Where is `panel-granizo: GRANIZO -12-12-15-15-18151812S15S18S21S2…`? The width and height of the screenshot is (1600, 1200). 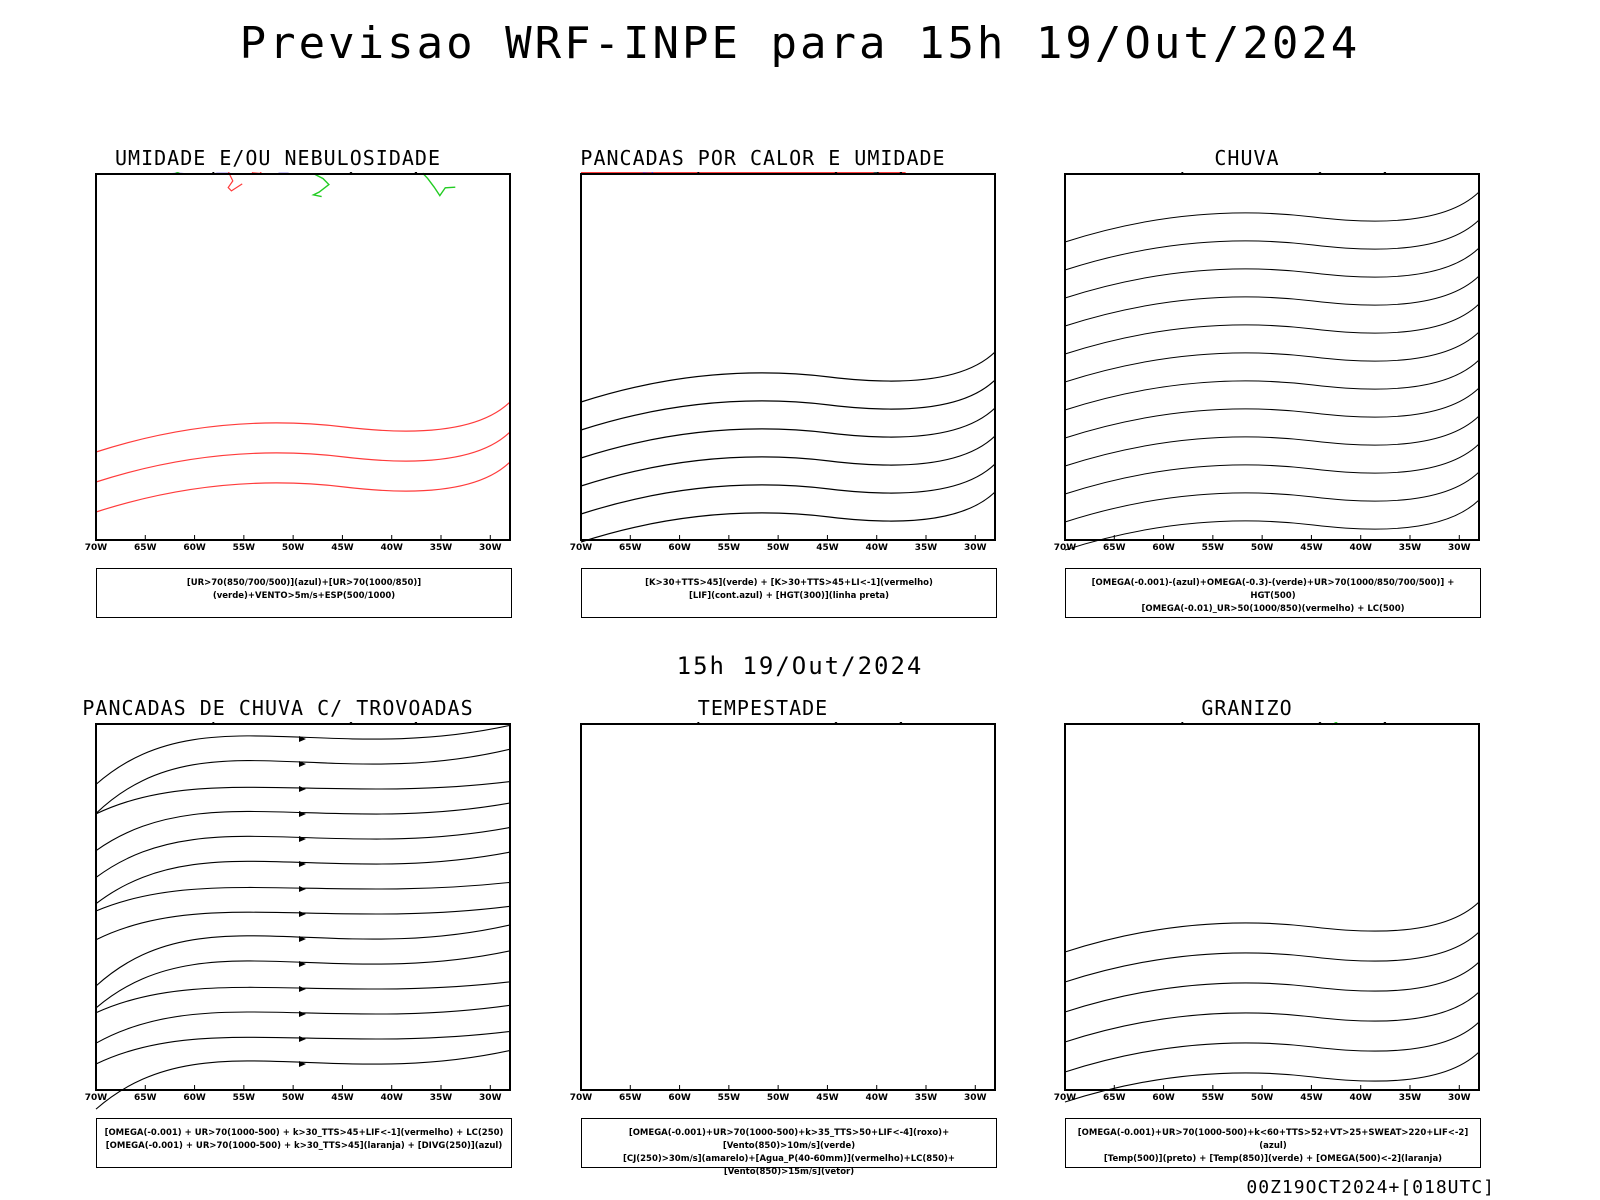 panel-granizo: GRANIZO -12-12-15-15-18151812S15S18S21S2… is located at coordinates (1254, 932).